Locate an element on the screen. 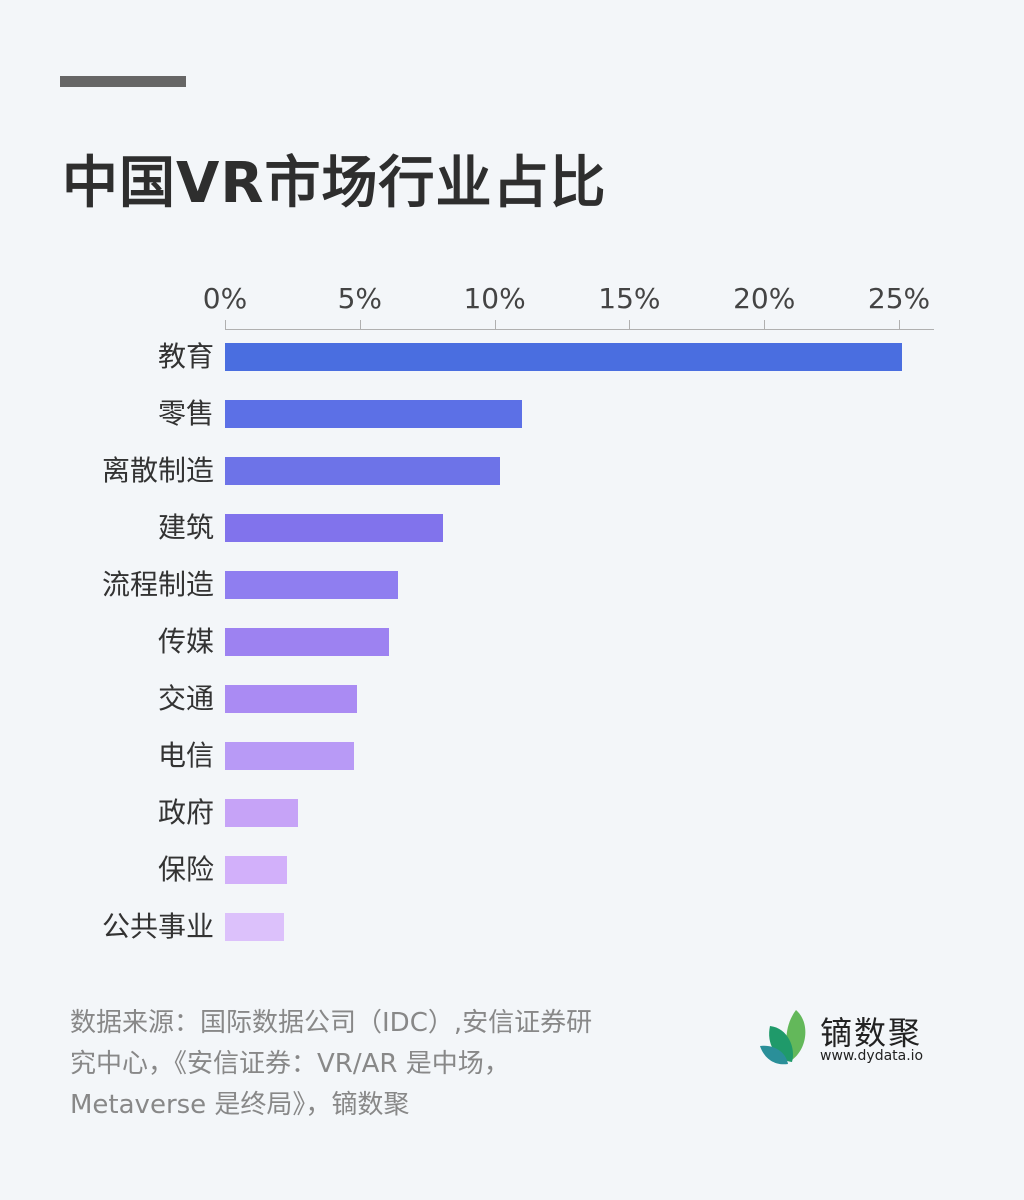  category-label: 保险 is located at coordinates (185, 869).